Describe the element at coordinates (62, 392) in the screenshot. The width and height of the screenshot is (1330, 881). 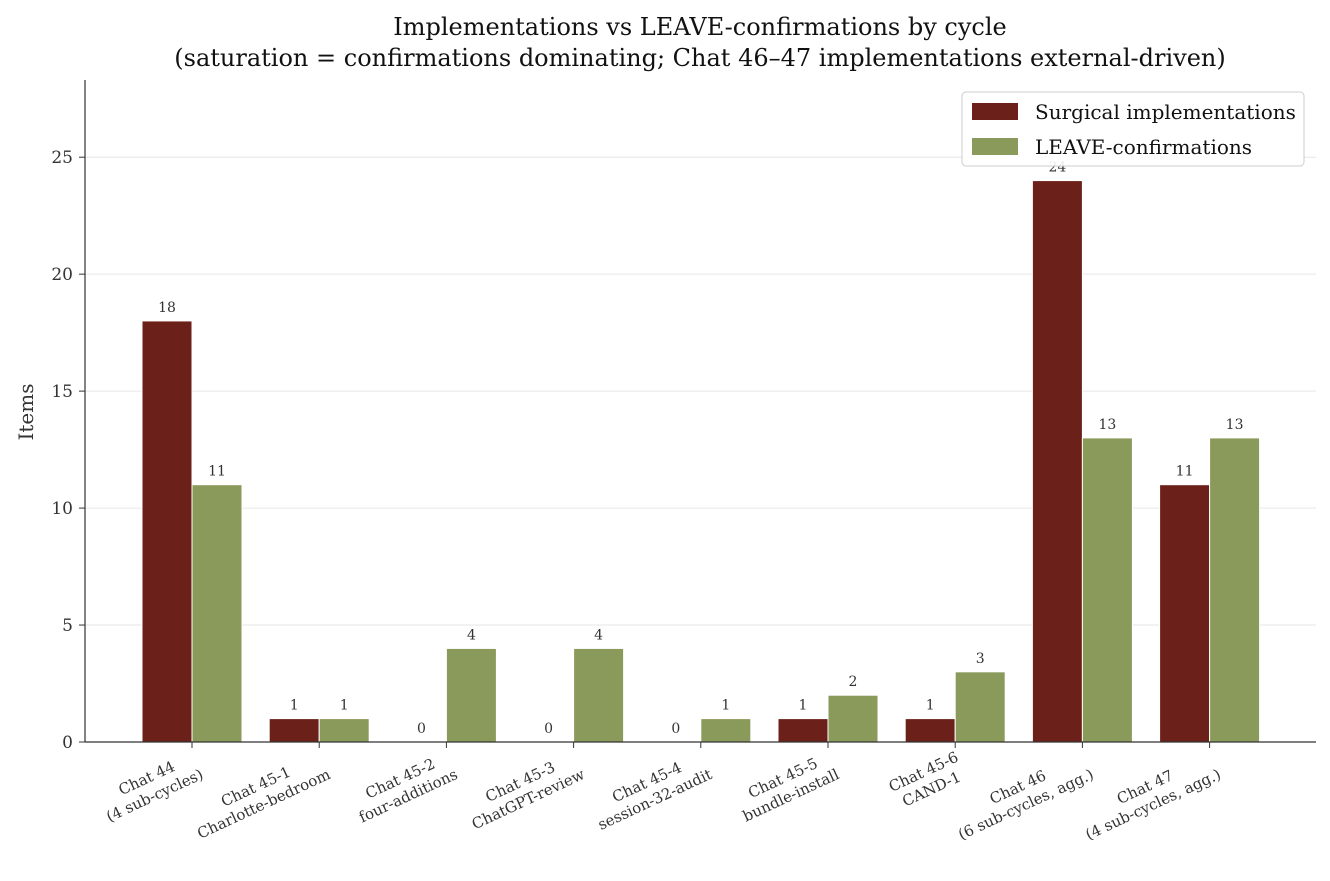
I see `y-tick-label: 15` at that location.